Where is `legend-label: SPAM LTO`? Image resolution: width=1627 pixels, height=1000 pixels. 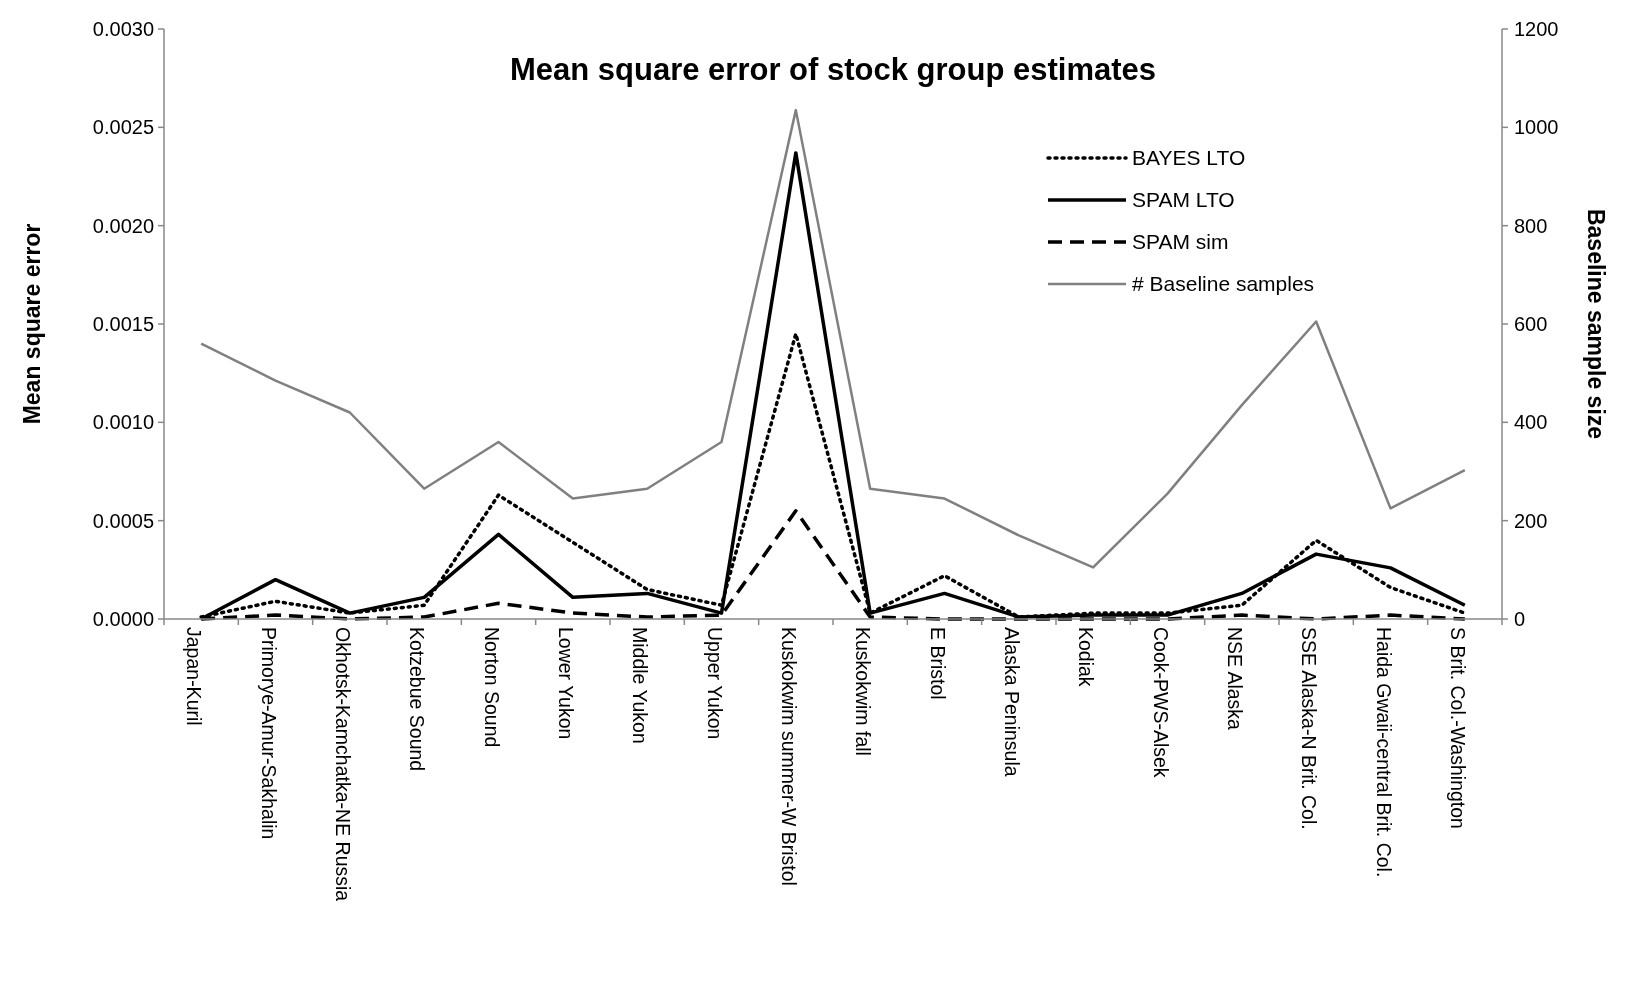
legend-label: SPAM LTO is located at coordinates (1183, 200).